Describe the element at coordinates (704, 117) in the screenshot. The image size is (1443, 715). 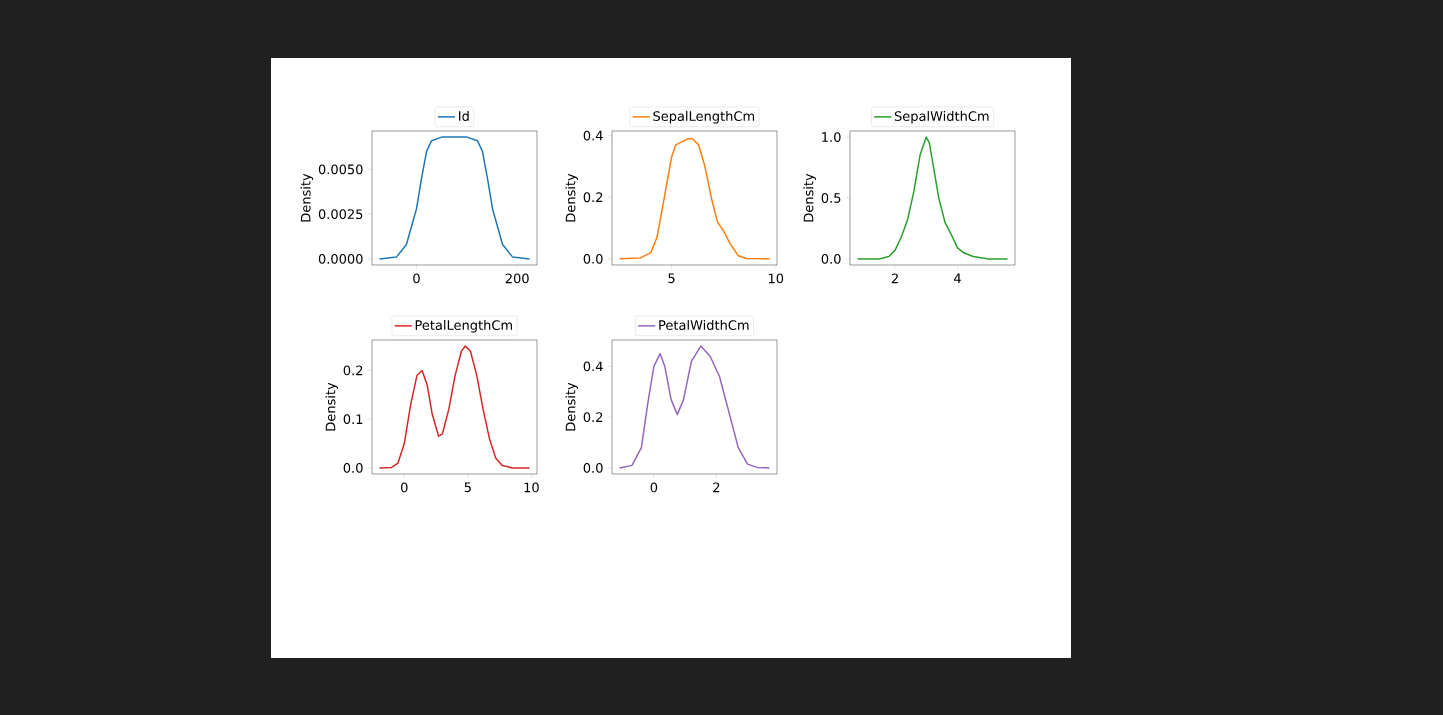
I see `legend-label: SepalLengthCm` at that location.